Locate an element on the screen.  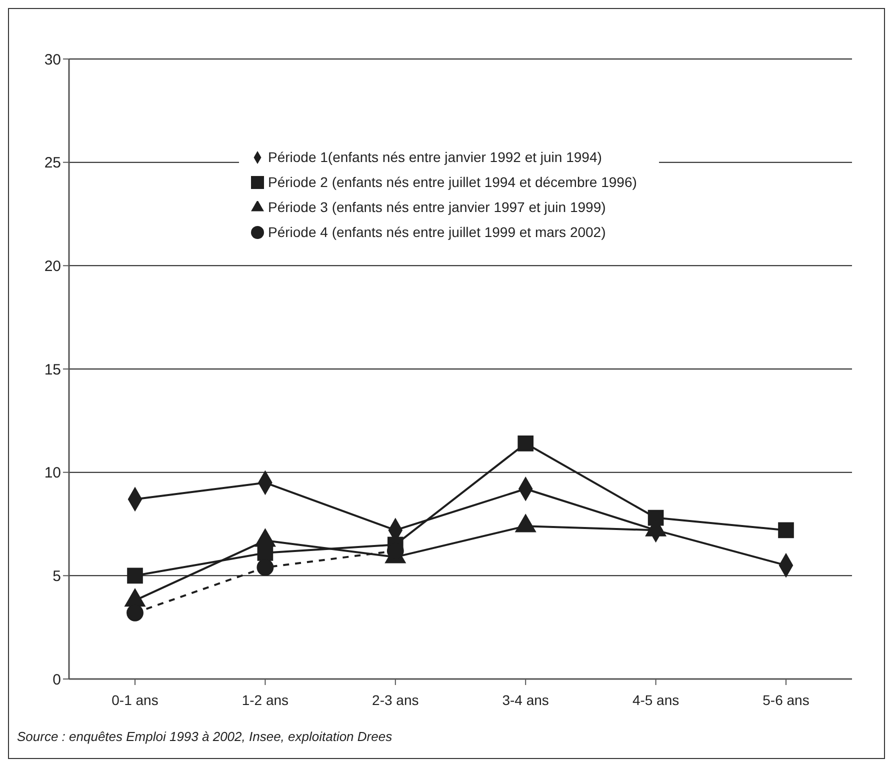
source-note: Source : enquêtes Emploi 1993 à 2002, Insee, exploitation Drees is located at coordinates (205, 737).